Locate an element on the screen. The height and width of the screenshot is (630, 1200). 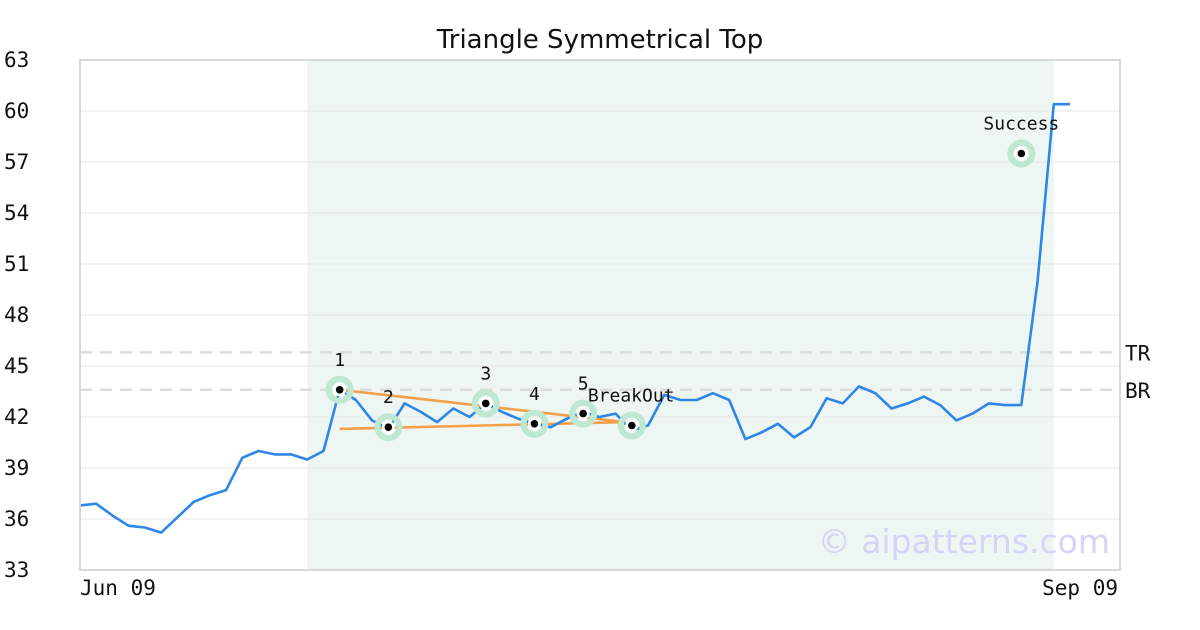
pattern-point: 5 is located at coordinates (583, 401).